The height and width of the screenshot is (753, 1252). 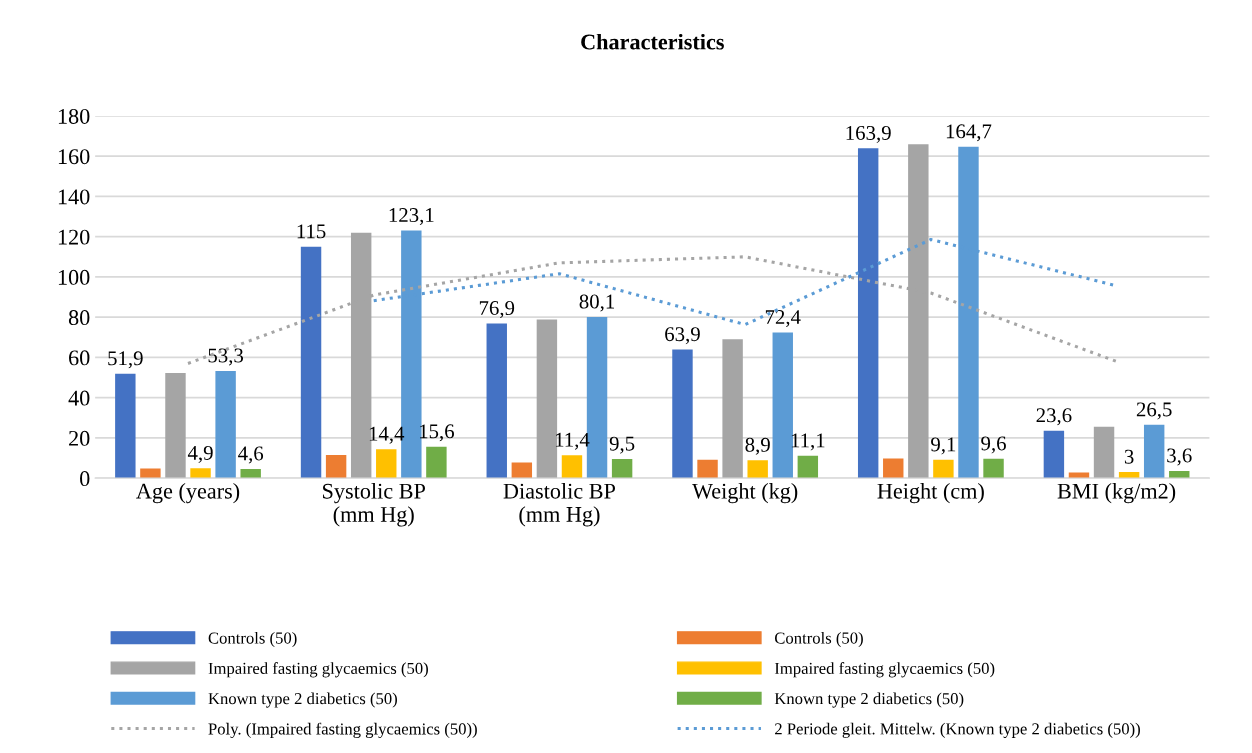 I want to click on y-tick-label: 100, so click(x=74, y=277).